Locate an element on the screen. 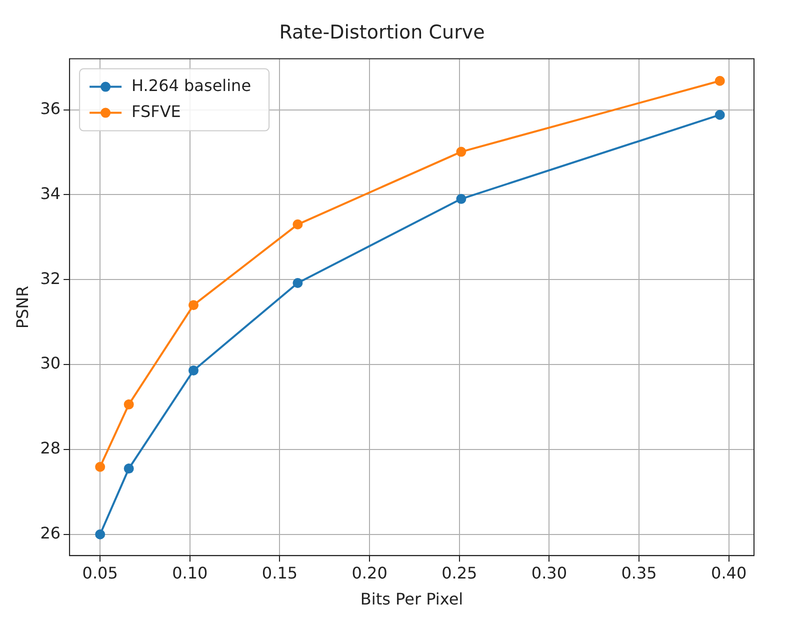 This screenshot has width=802, height=628. y-axis-title: PSNR is located at coordinates (22, 307).